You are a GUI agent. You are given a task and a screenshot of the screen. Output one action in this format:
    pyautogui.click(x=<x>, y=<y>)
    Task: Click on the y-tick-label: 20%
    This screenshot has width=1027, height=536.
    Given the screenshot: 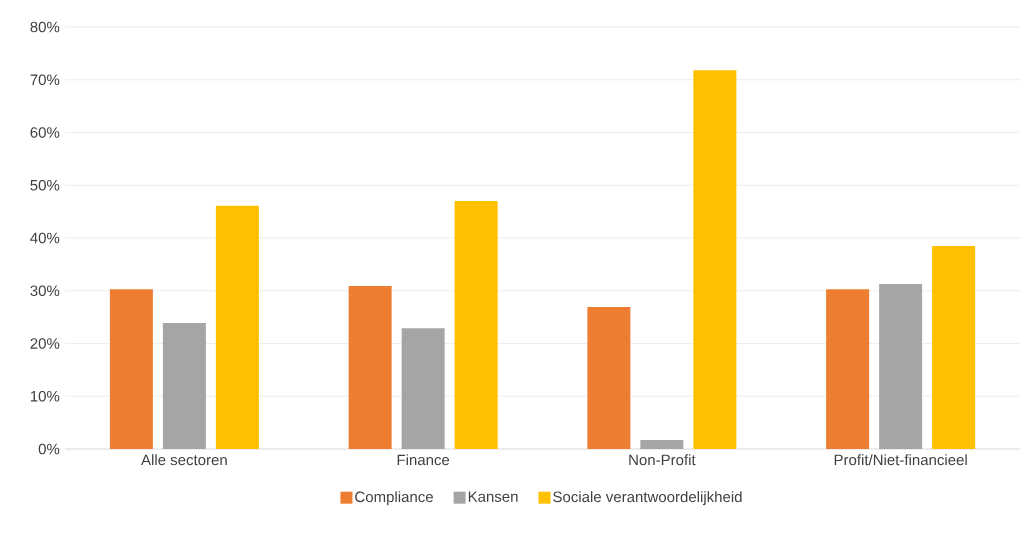 What is the action you would take?
    pyautogui.click(x=45, y=343)
    